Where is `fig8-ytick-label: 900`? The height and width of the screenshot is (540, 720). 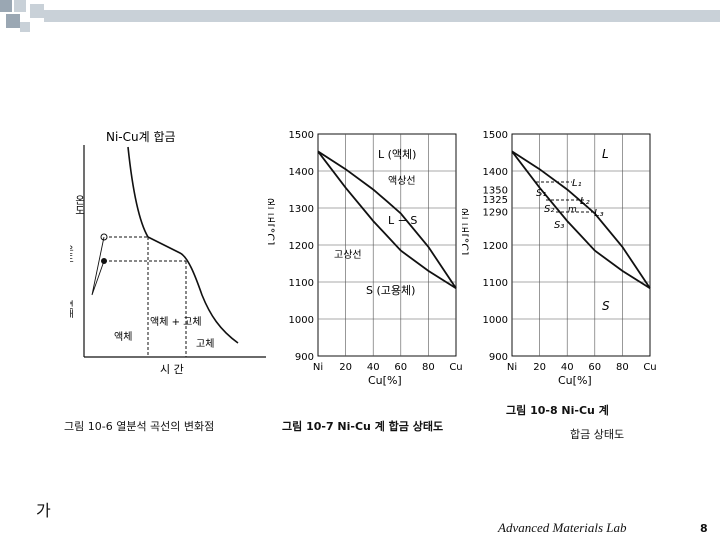 fig8-ytick-label: 900 is located at coordinates (498, 357).